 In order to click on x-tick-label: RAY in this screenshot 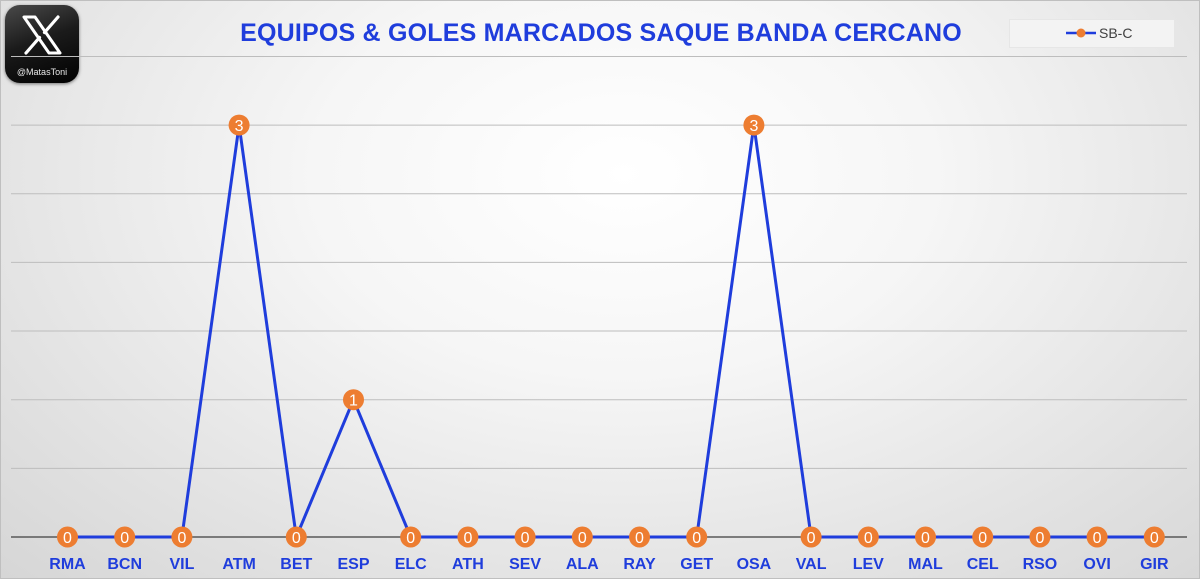, I will do `click(639, 564)`.